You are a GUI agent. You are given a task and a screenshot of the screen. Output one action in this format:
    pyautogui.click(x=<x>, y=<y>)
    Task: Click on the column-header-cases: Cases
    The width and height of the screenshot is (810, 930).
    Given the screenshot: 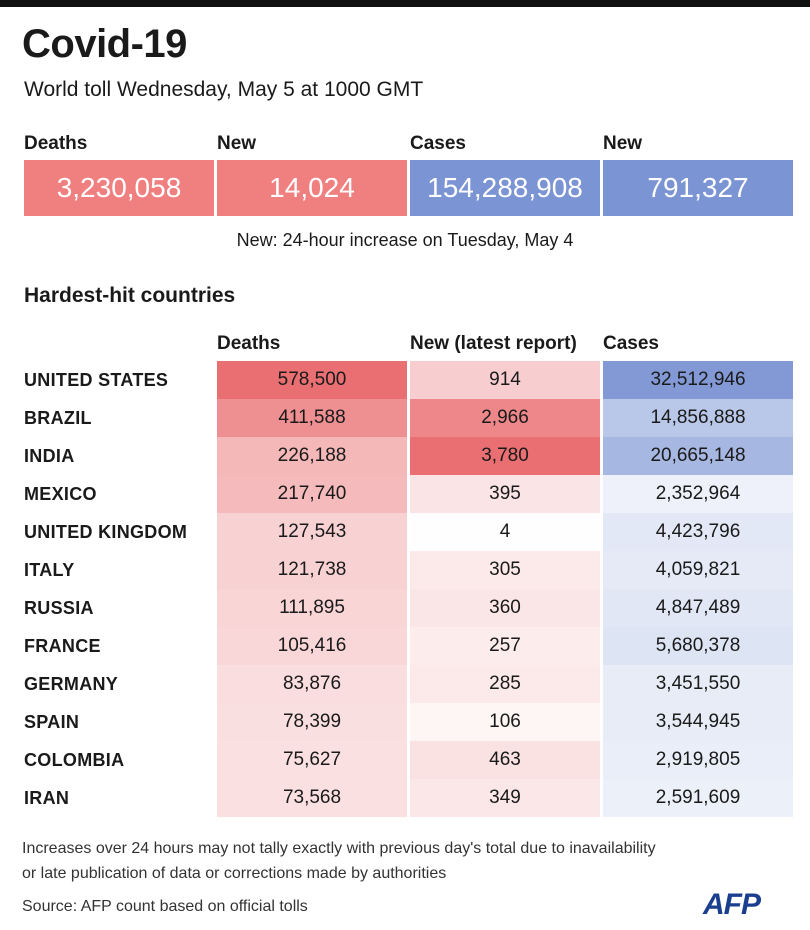 What is the action you would take?
    pyautogui.click(x=631, y=343)
    